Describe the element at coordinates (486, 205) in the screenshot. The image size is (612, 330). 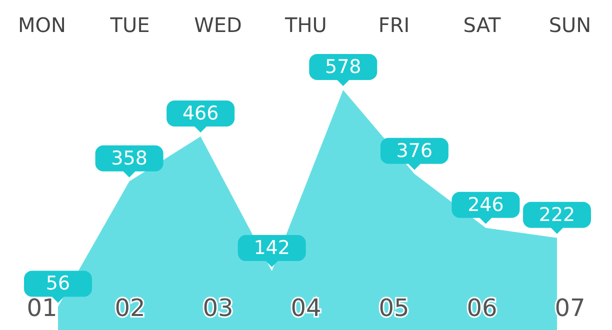
I see `data-label: 246` at that location.